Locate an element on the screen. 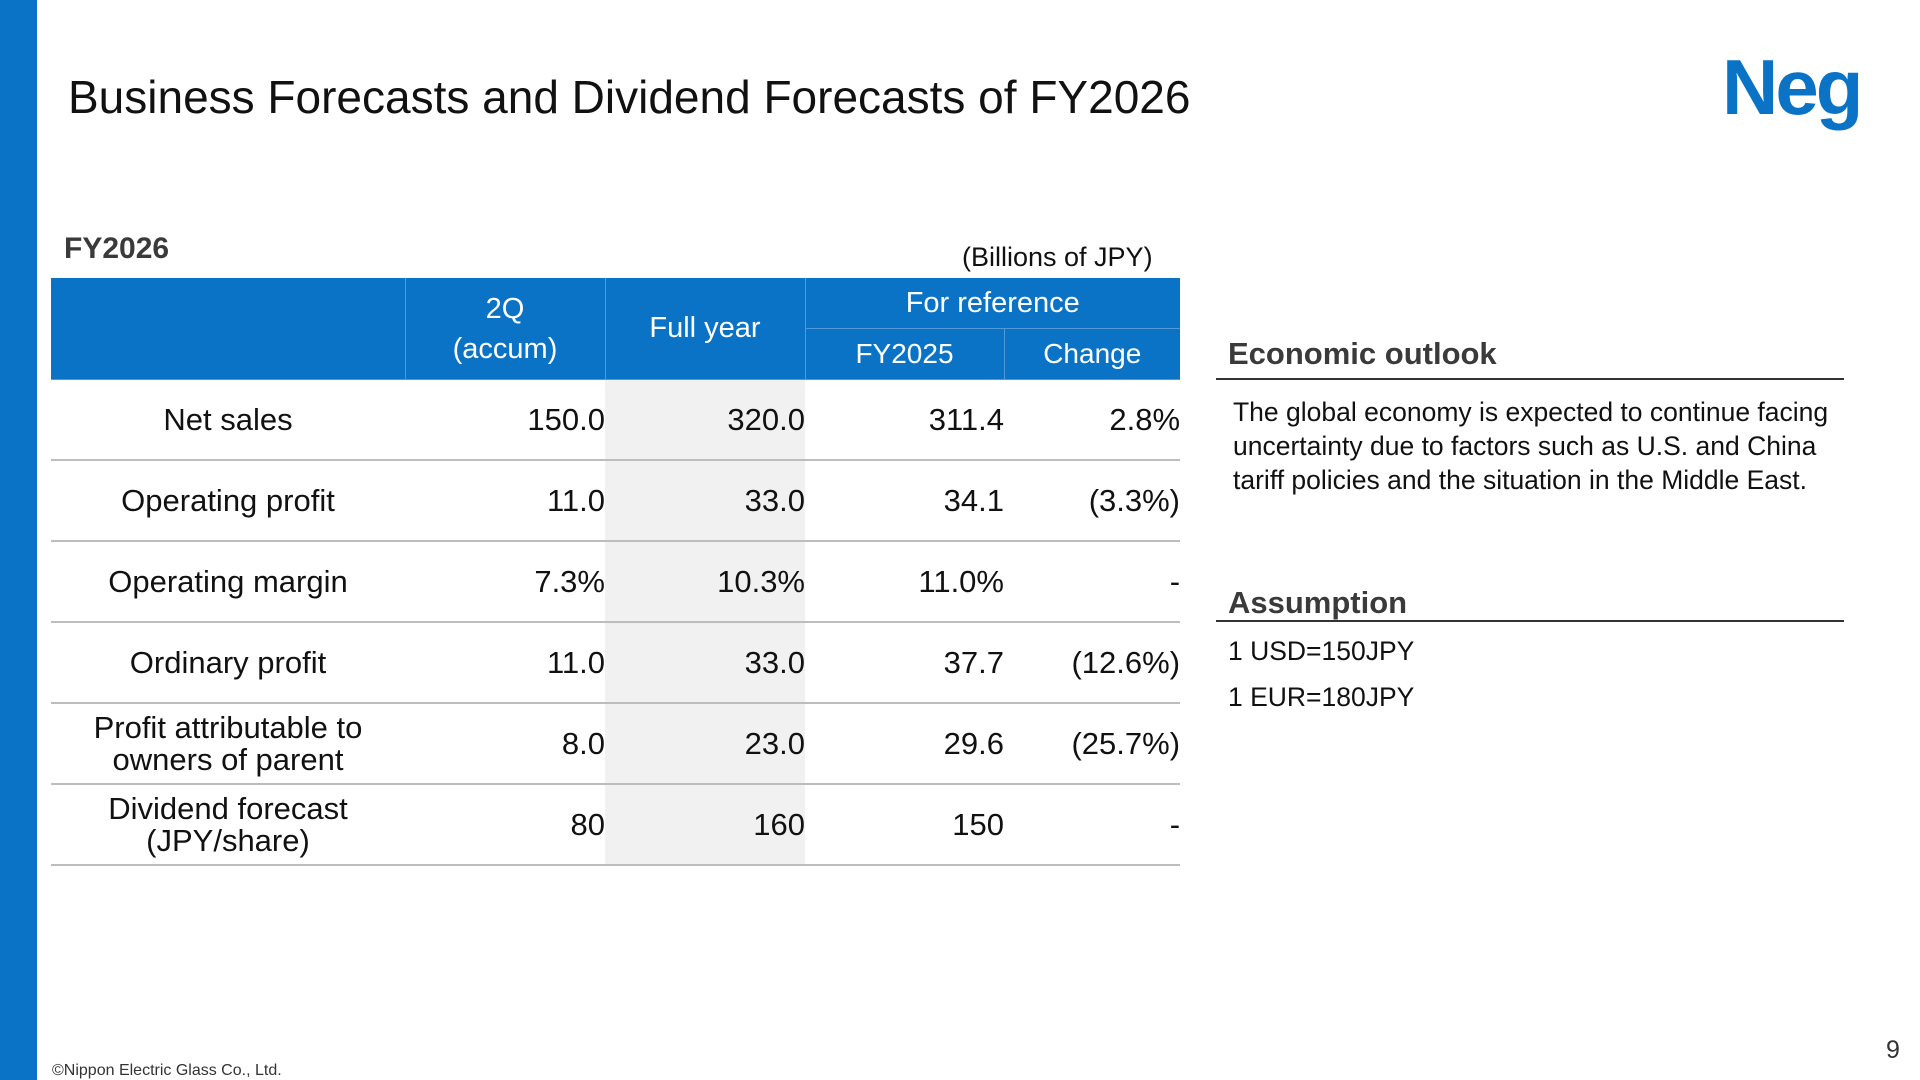  table-row: Operating profit 11.0 33.0 34.1 (3.3%) is located at coordinates (616, 501).